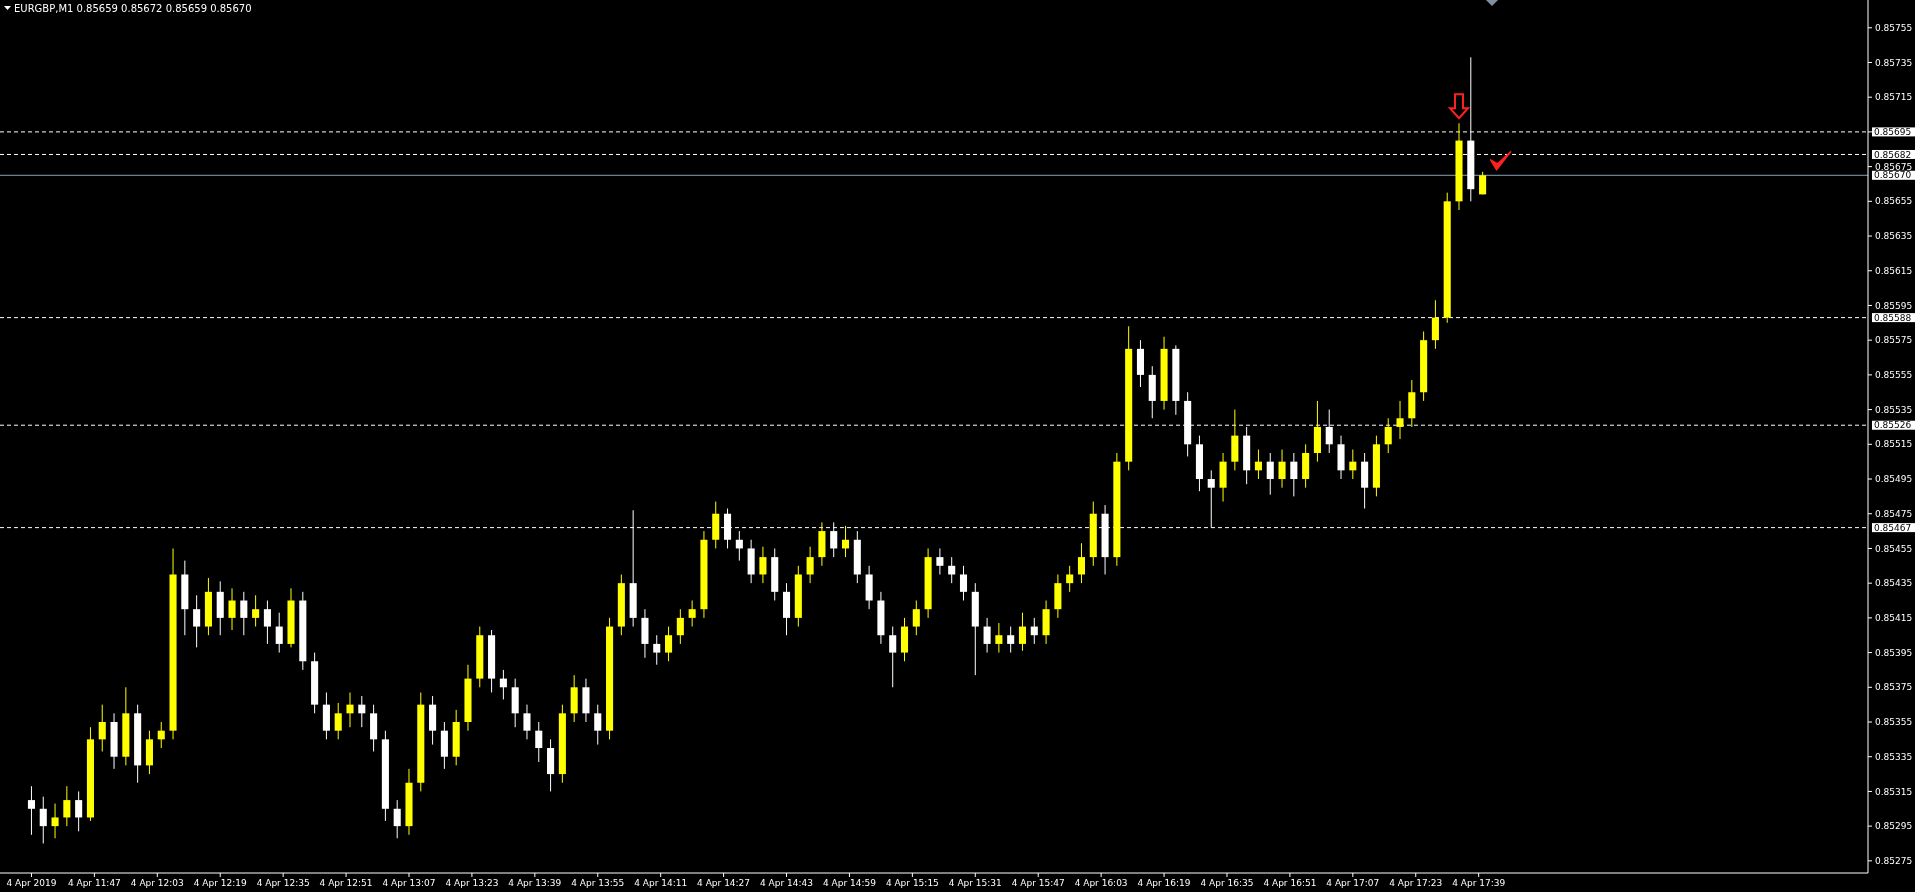  Describe the element at coordinates (787, 883) in the screenshot. I see `x-tick-label: 4 Apr 14:43` at that location.